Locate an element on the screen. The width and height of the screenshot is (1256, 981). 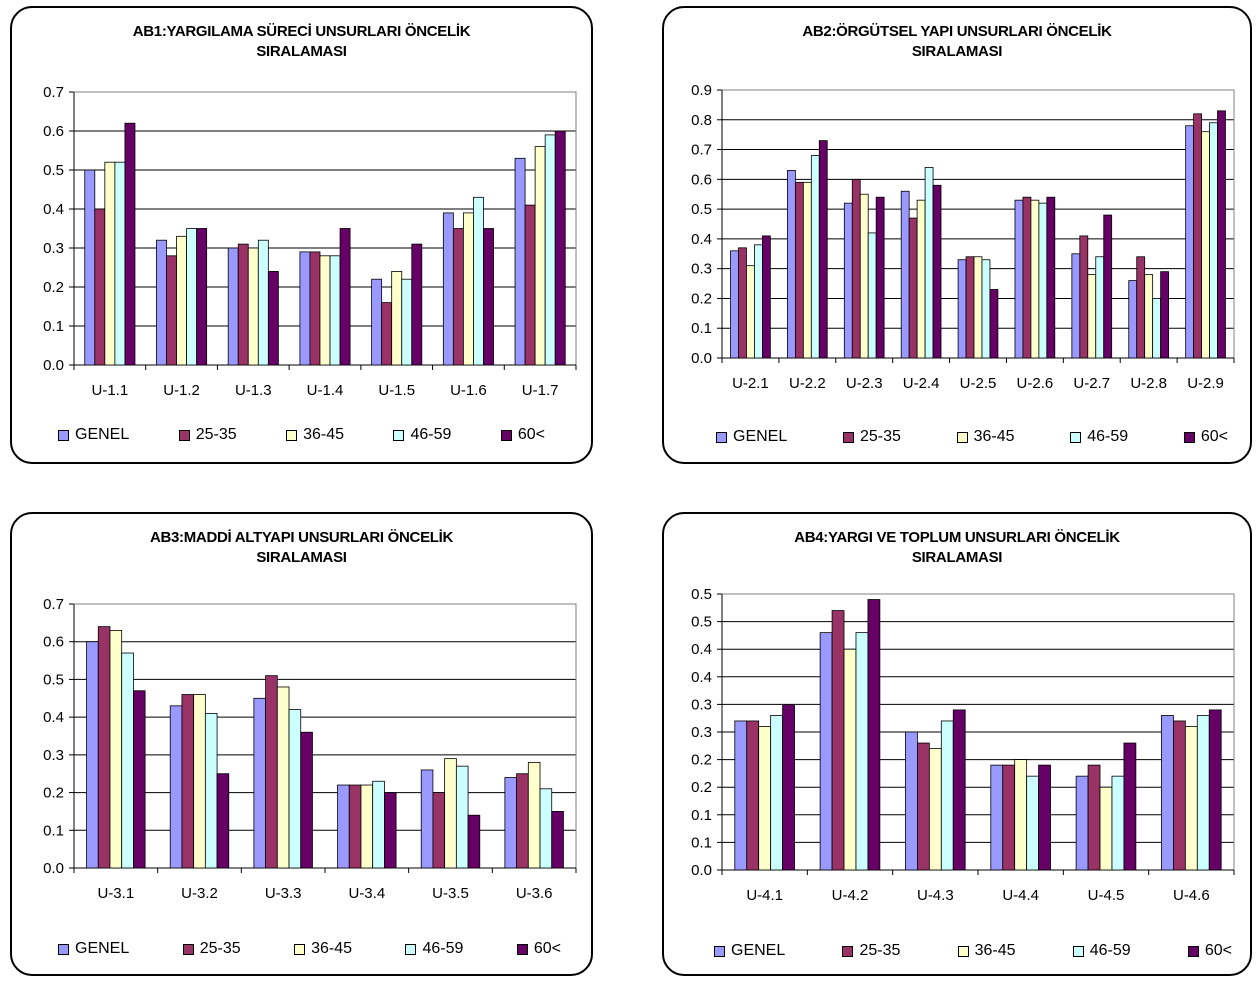
y-tick-label: 0.7 is located at coordinates (53, 604).